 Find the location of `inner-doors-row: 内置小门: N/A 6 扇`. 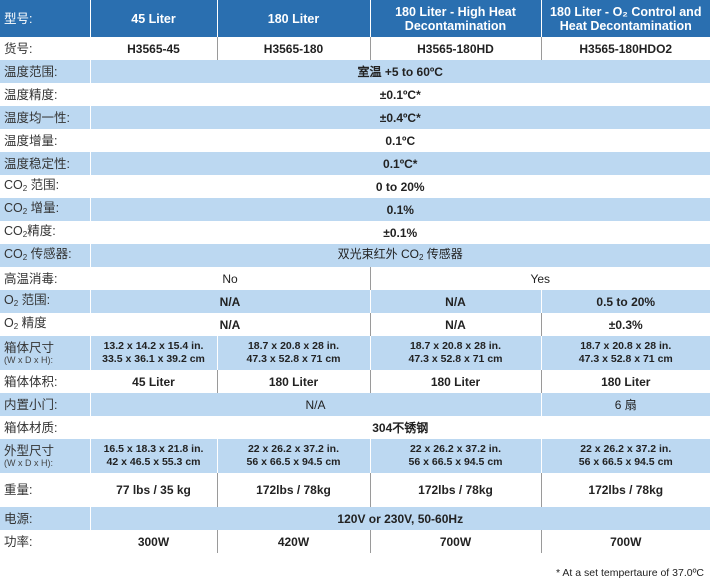

inner-doors-row: 内置小门: N/A 6 扇 is located at coordinates (355, 404).